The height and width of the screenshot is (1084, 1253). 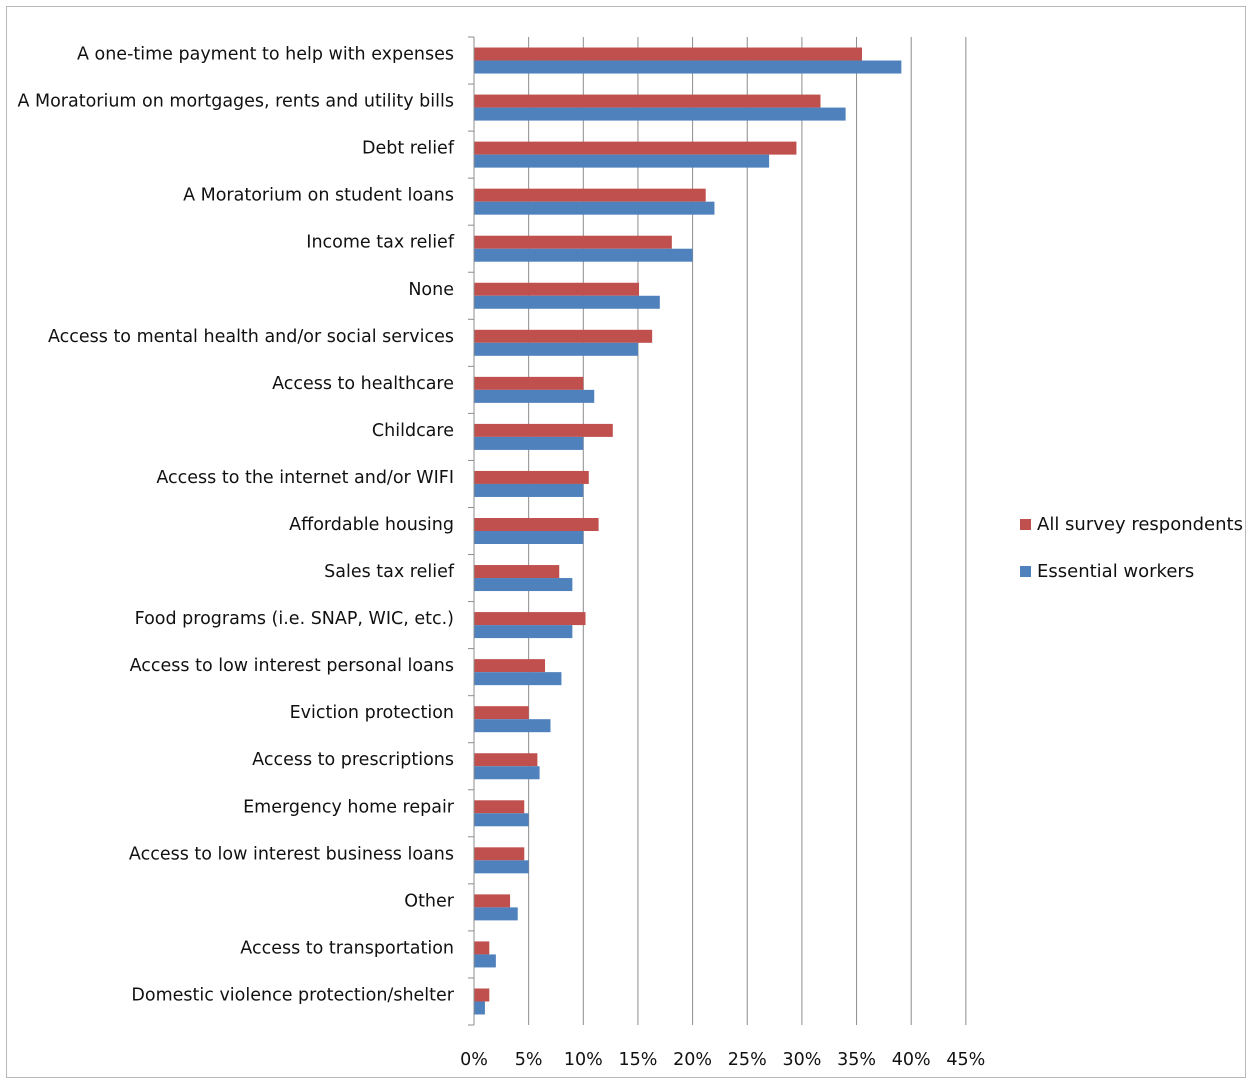 What do you see at coordinates (292, 995) in the screenshot?
I see `category-label: Domestic violence protection/shelter` at bounding box center [292, 995].